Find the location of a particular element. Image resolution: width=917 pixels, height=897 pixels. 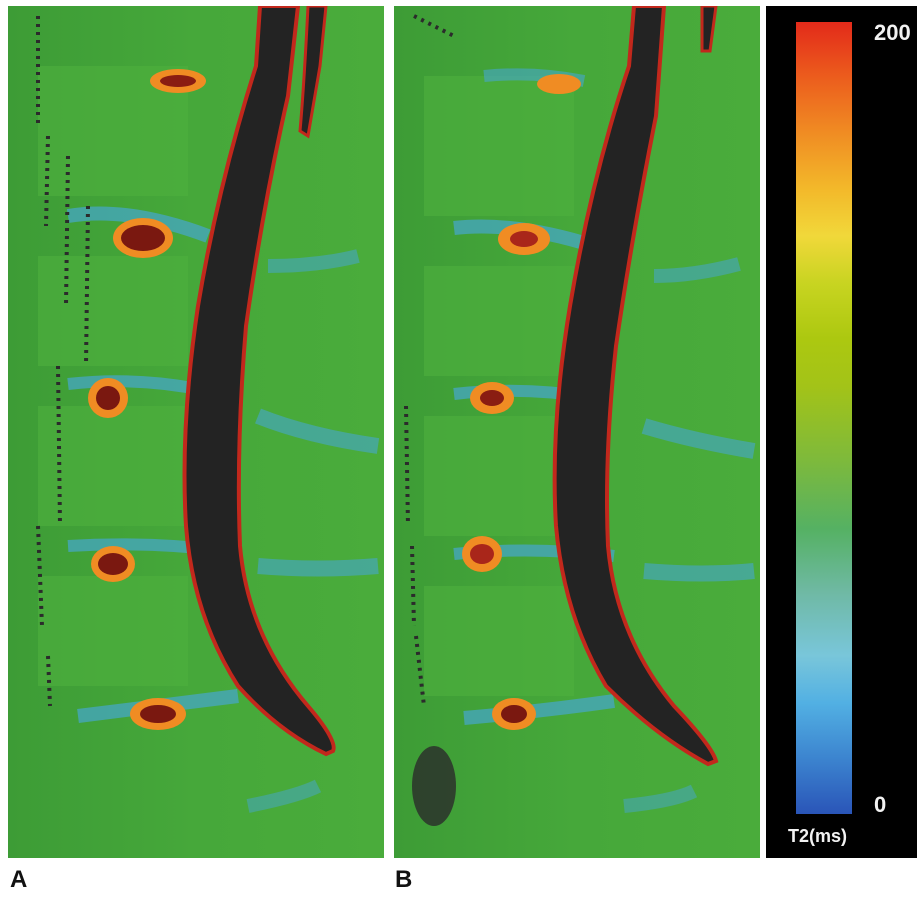

colorbar-unit-label: T2(ms) is located at coordinates (818, 836).